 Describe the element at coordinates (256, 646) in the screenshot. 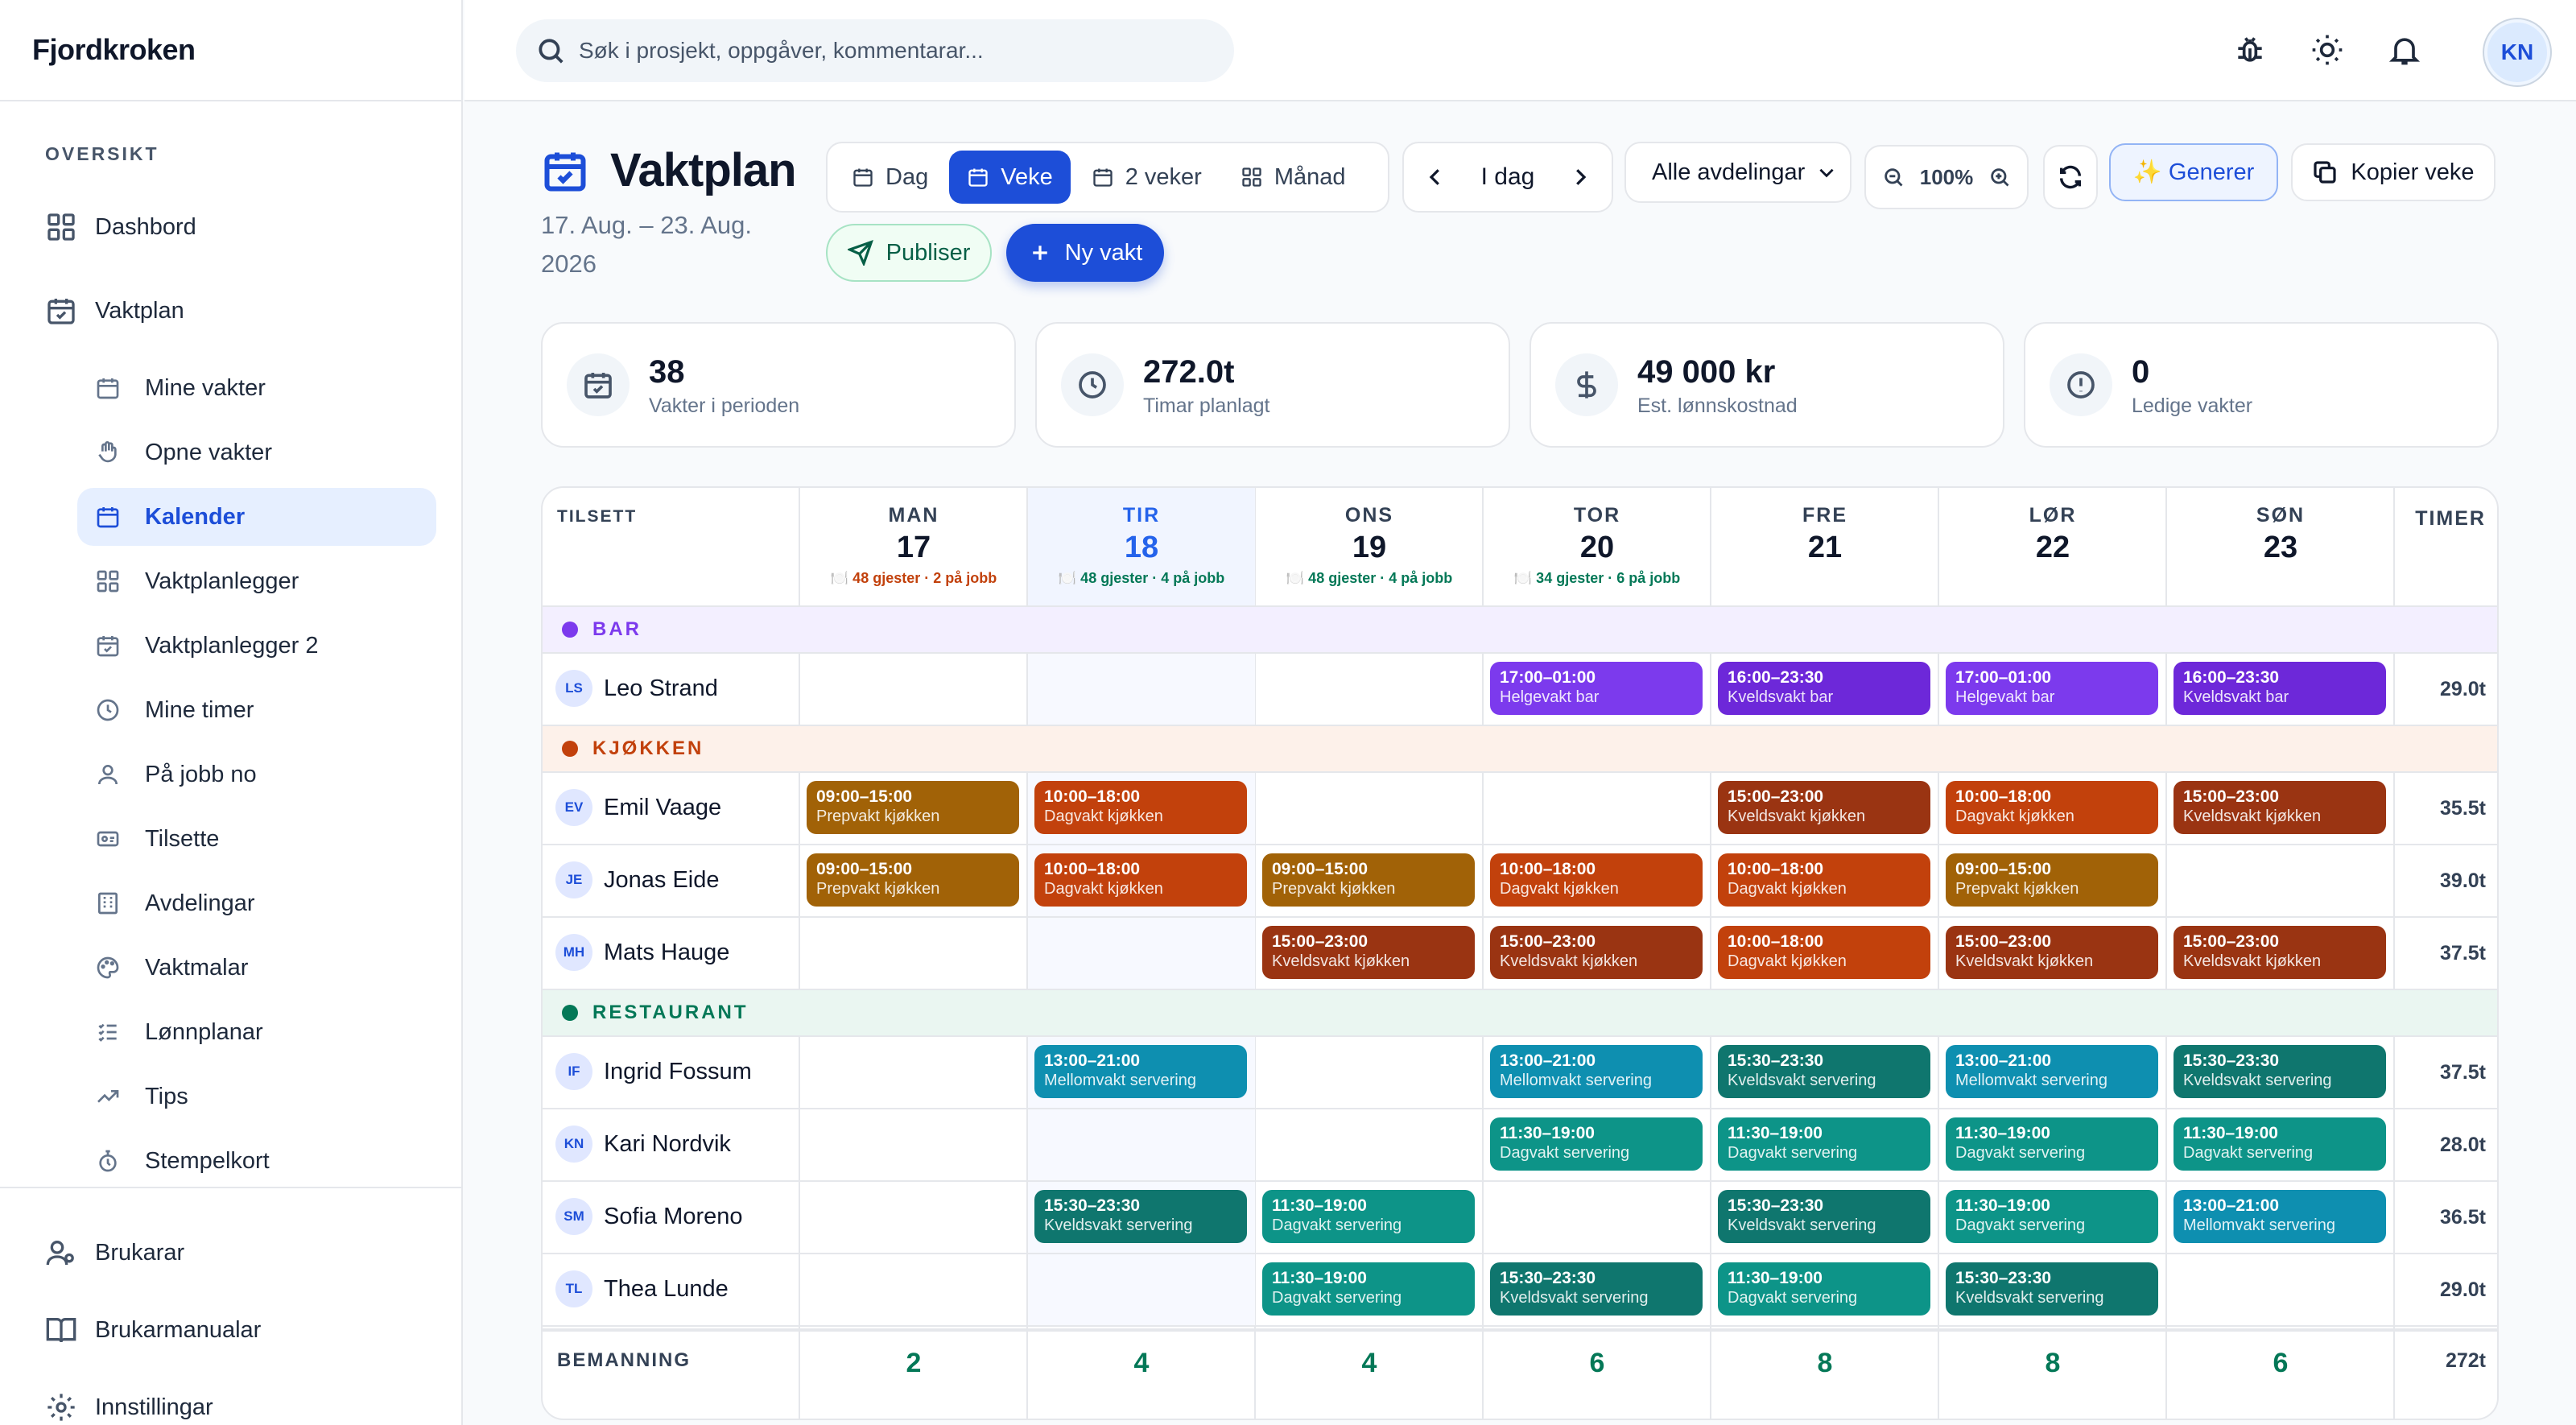

I see `sidebar-subitem-vaktplanlegger-2: Vaktplanlegger 2` at that location.